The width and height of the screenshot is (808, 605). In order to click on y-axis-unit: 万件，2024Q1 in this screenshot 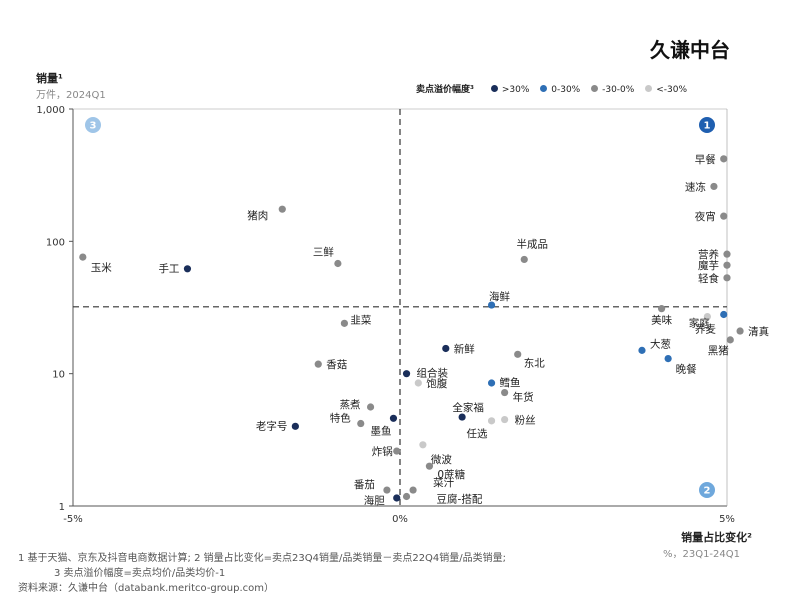, I will do `click(71, 95)`.